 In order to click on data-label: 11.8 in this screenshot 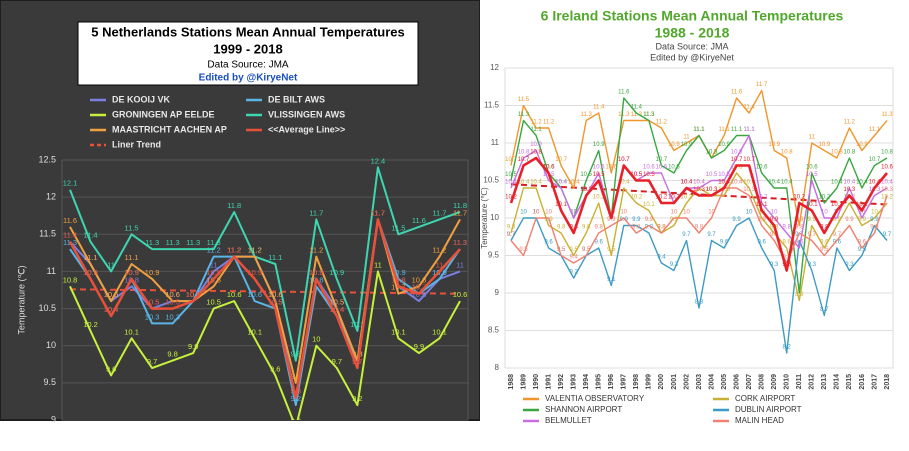, I will do `click(234, 205)`.